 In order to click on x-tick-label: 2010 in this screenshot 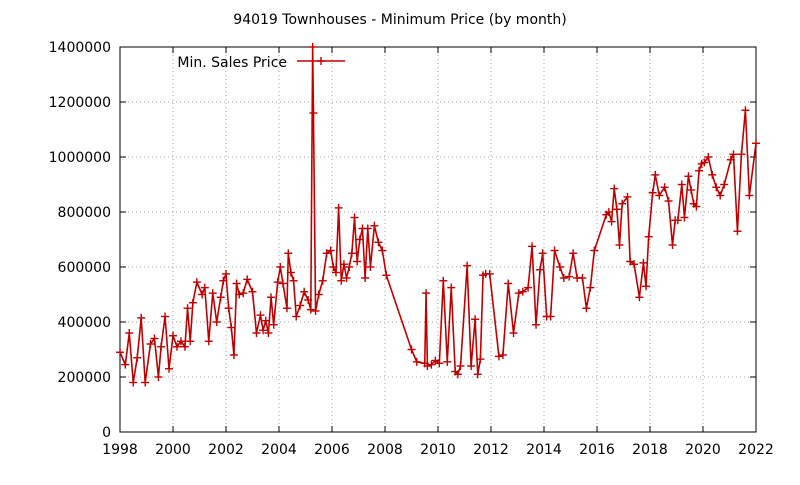, I will do `click(438, 450)`.